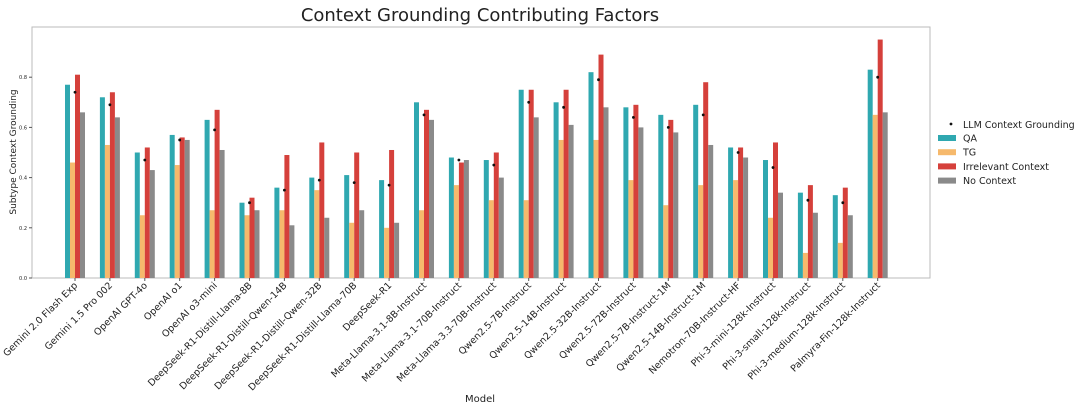  Describe the element at coordinates (23, 279) in the screenshot. I see `y-tick-label: 0.0` at that location.